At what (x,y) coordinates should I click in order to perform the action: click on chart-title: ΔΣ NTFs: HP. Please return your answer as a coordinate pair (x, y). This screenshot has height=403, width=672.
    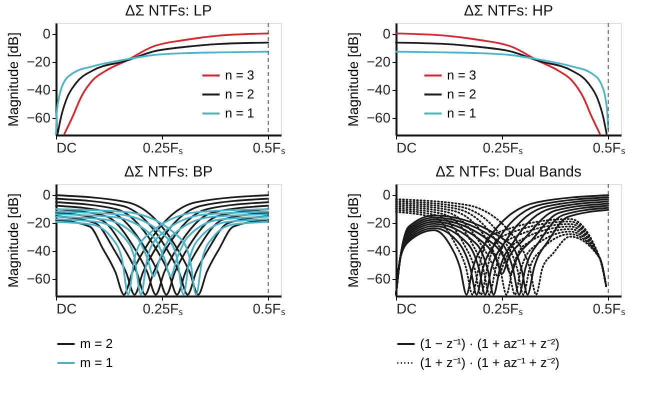
    Looking at the image, I should click on (509, 11).